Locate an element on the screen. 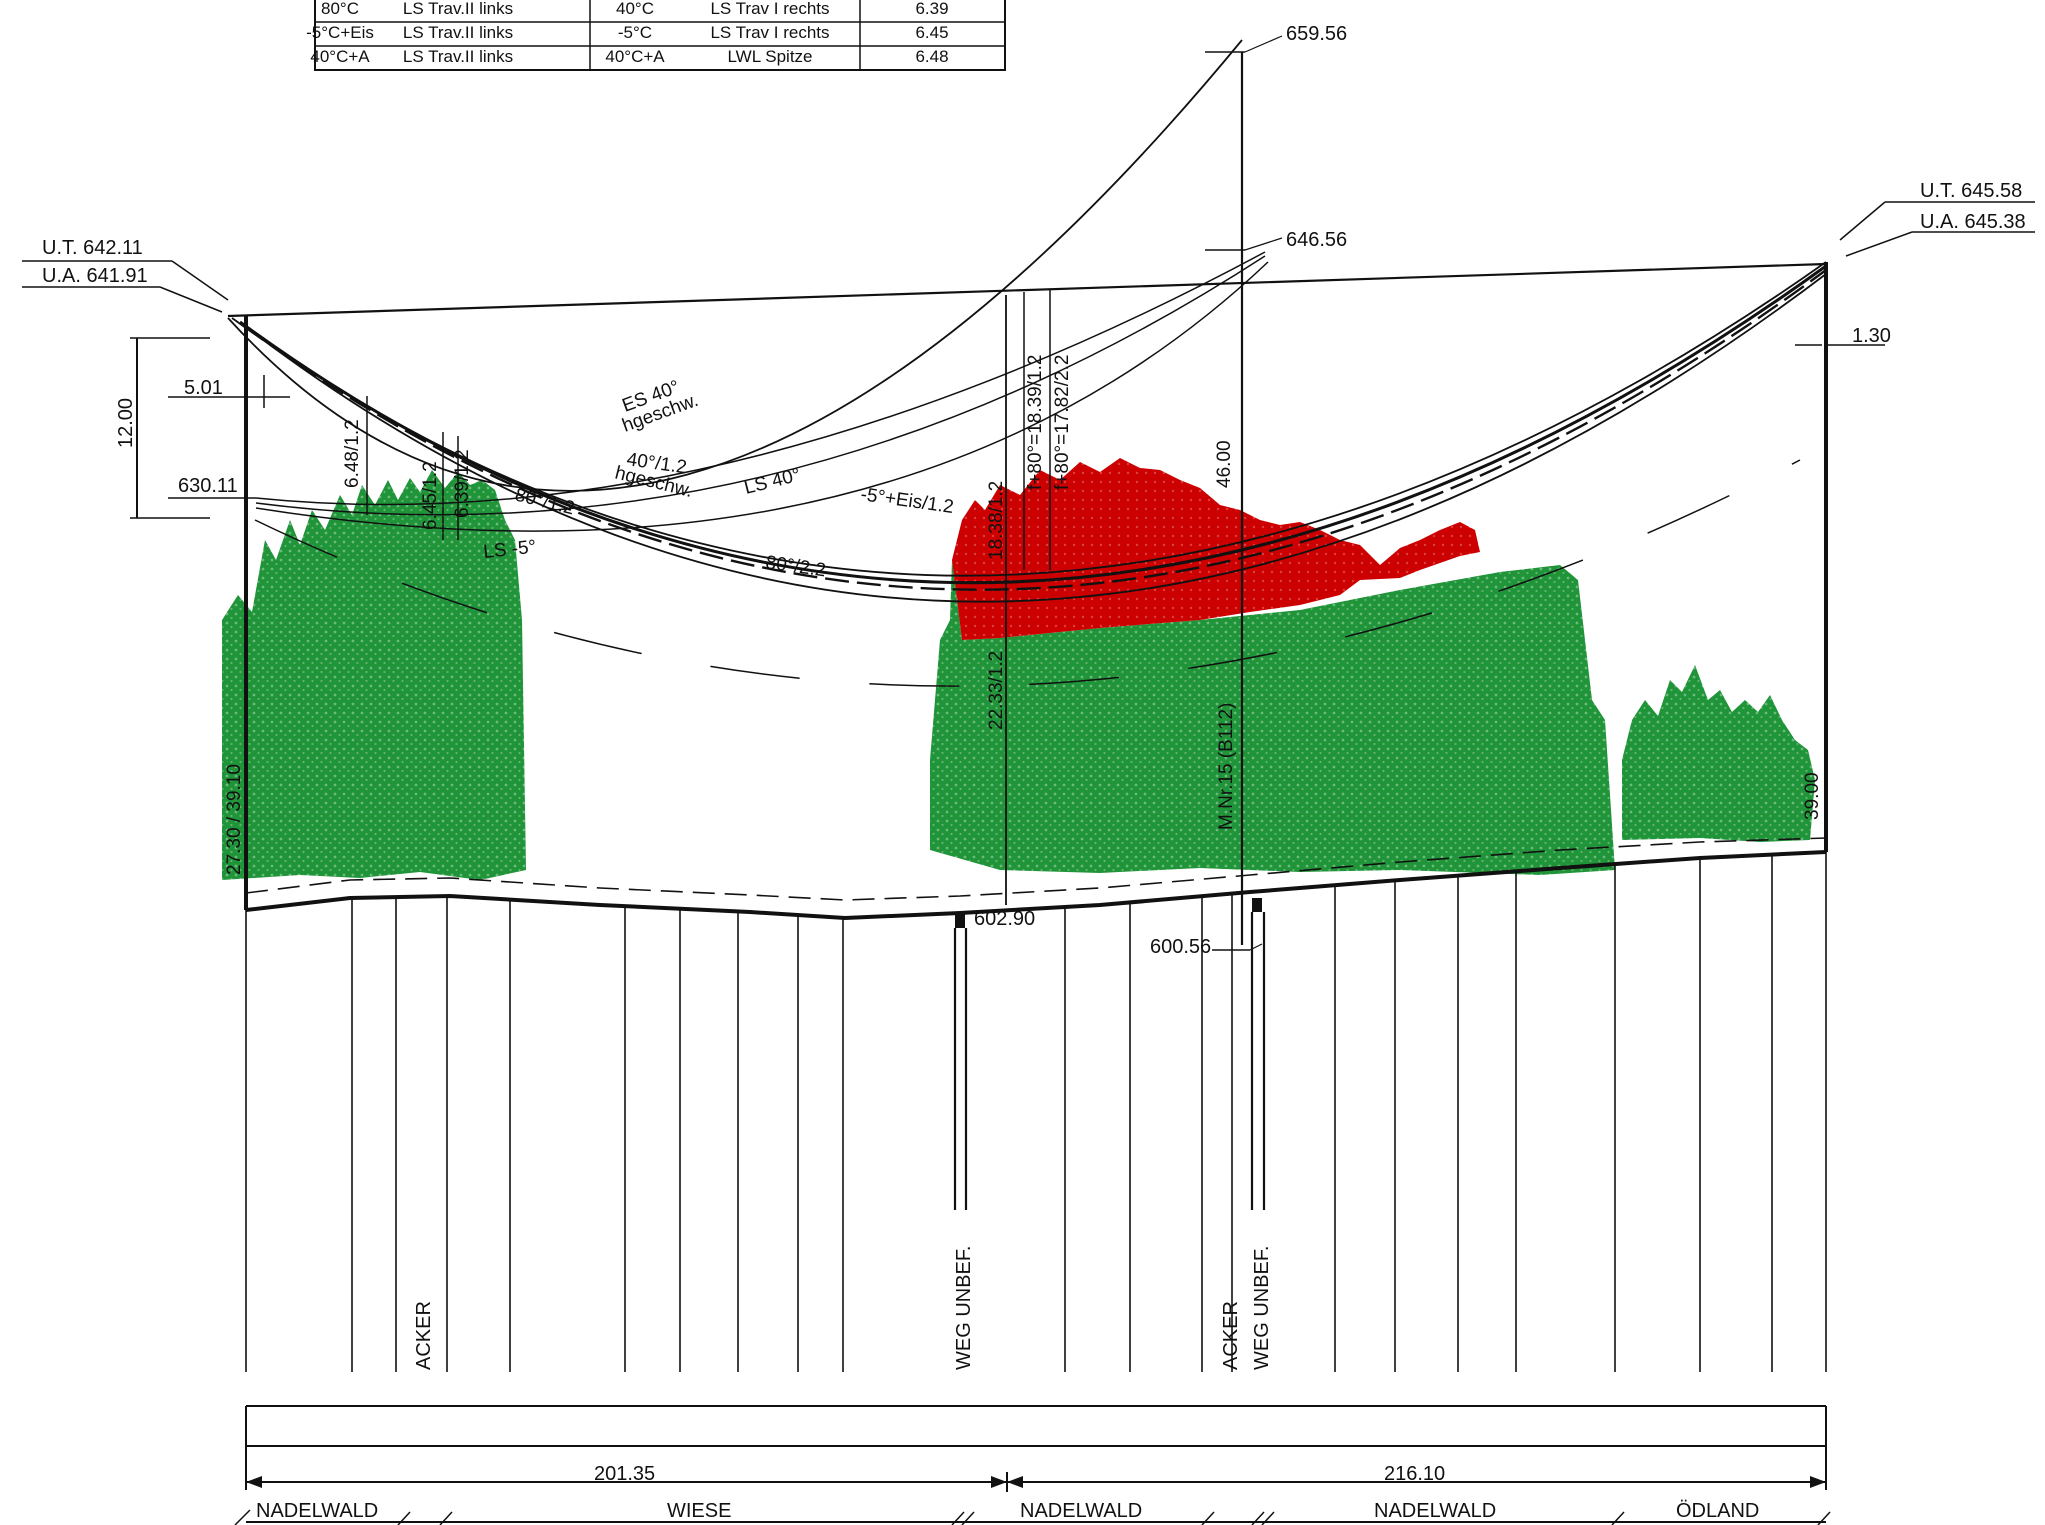  landuse-1: WIESE is located at coordinates (699, 1511).